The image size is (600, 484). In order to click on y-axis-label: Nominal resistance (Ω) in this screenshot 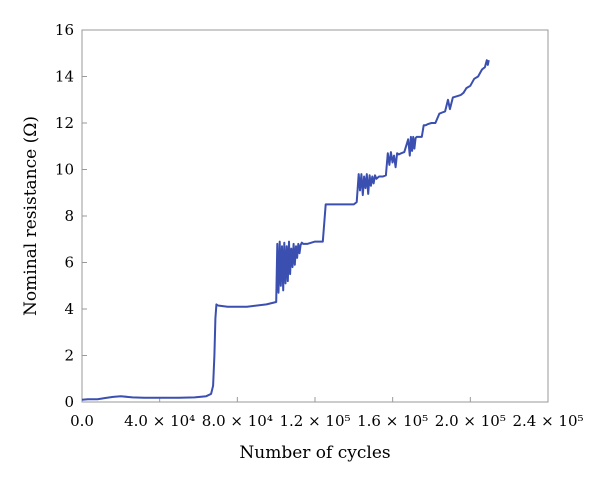, I will do `click(31, 216)`.